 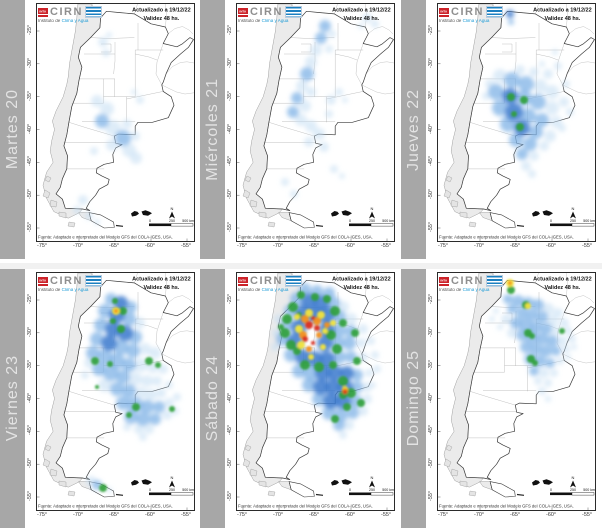 I want to click on day-label: Miércoles 21, so click(x=212, y=129).